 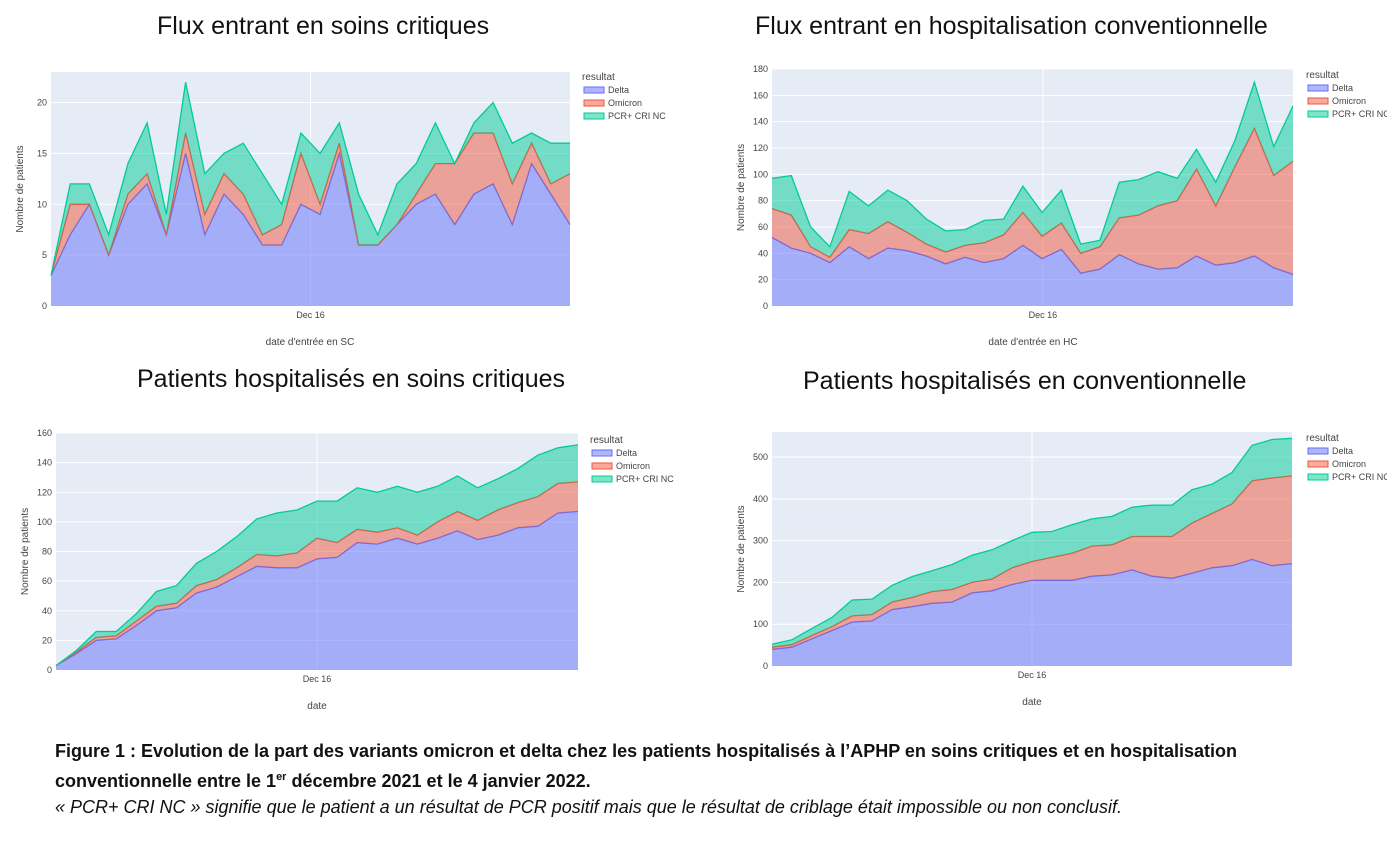 I want to click on line-delta, so click(x=317, y=588).